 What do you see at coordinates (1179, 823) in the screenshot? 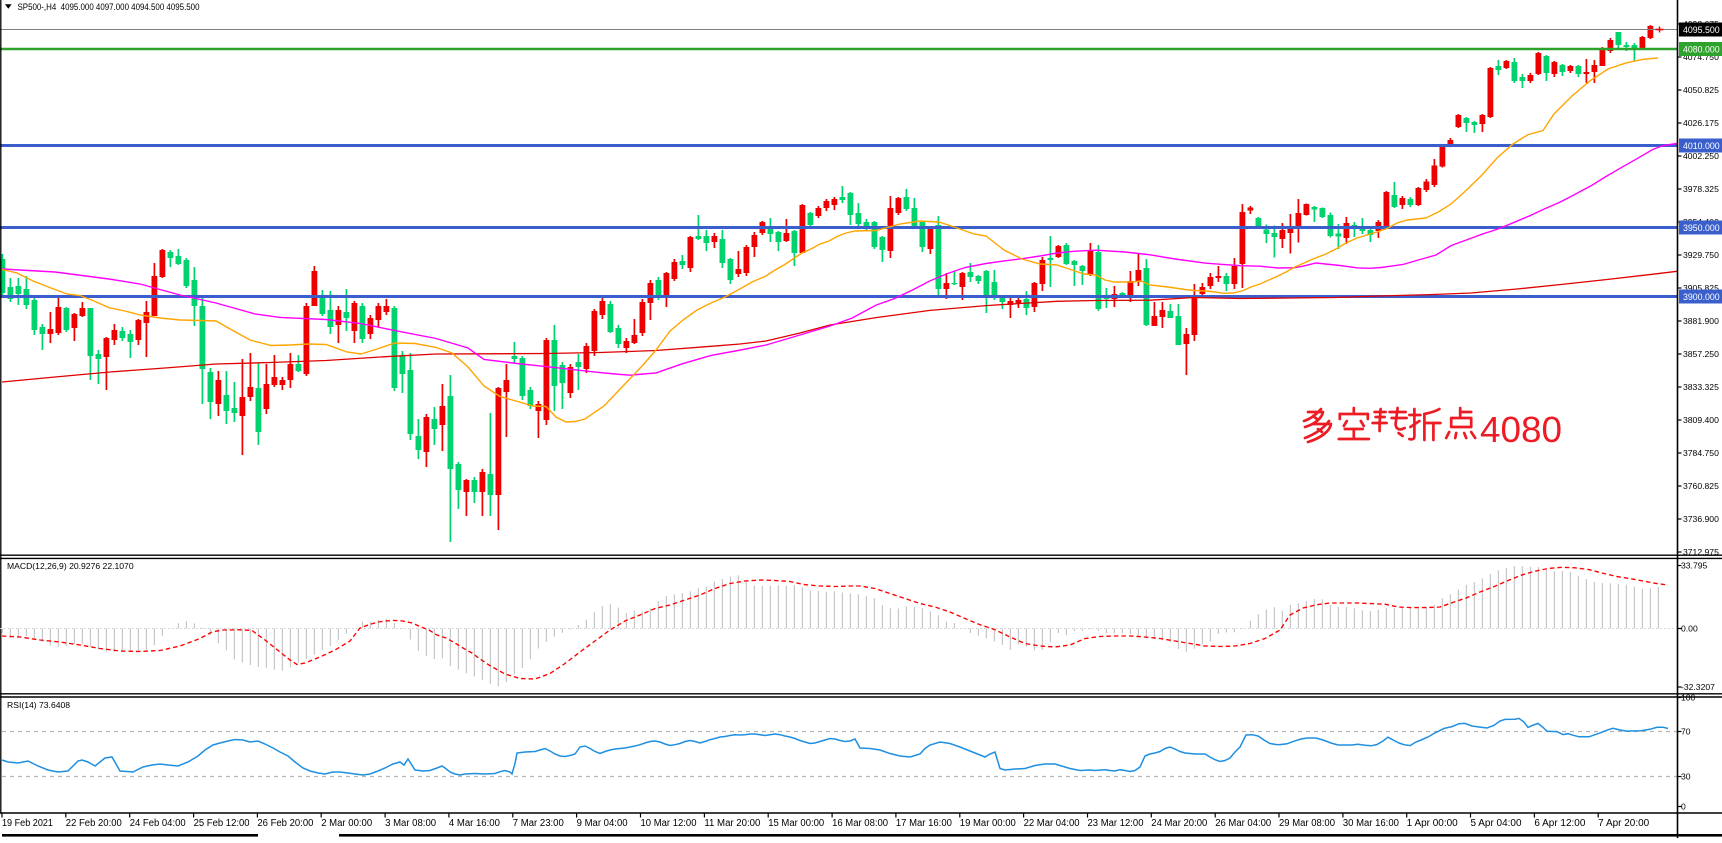
I see `svg-text: 24 Mar 20:00` at bounding box center [1179, 823].